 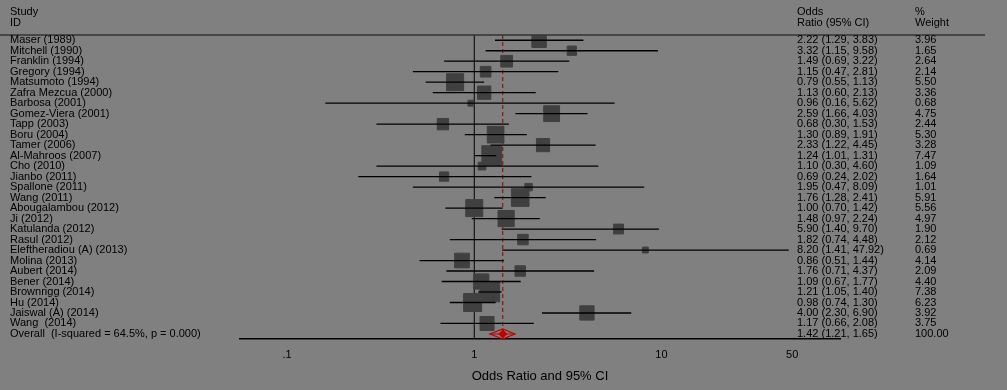 I want to click on text: 0.68, so click(x=926, y=102).